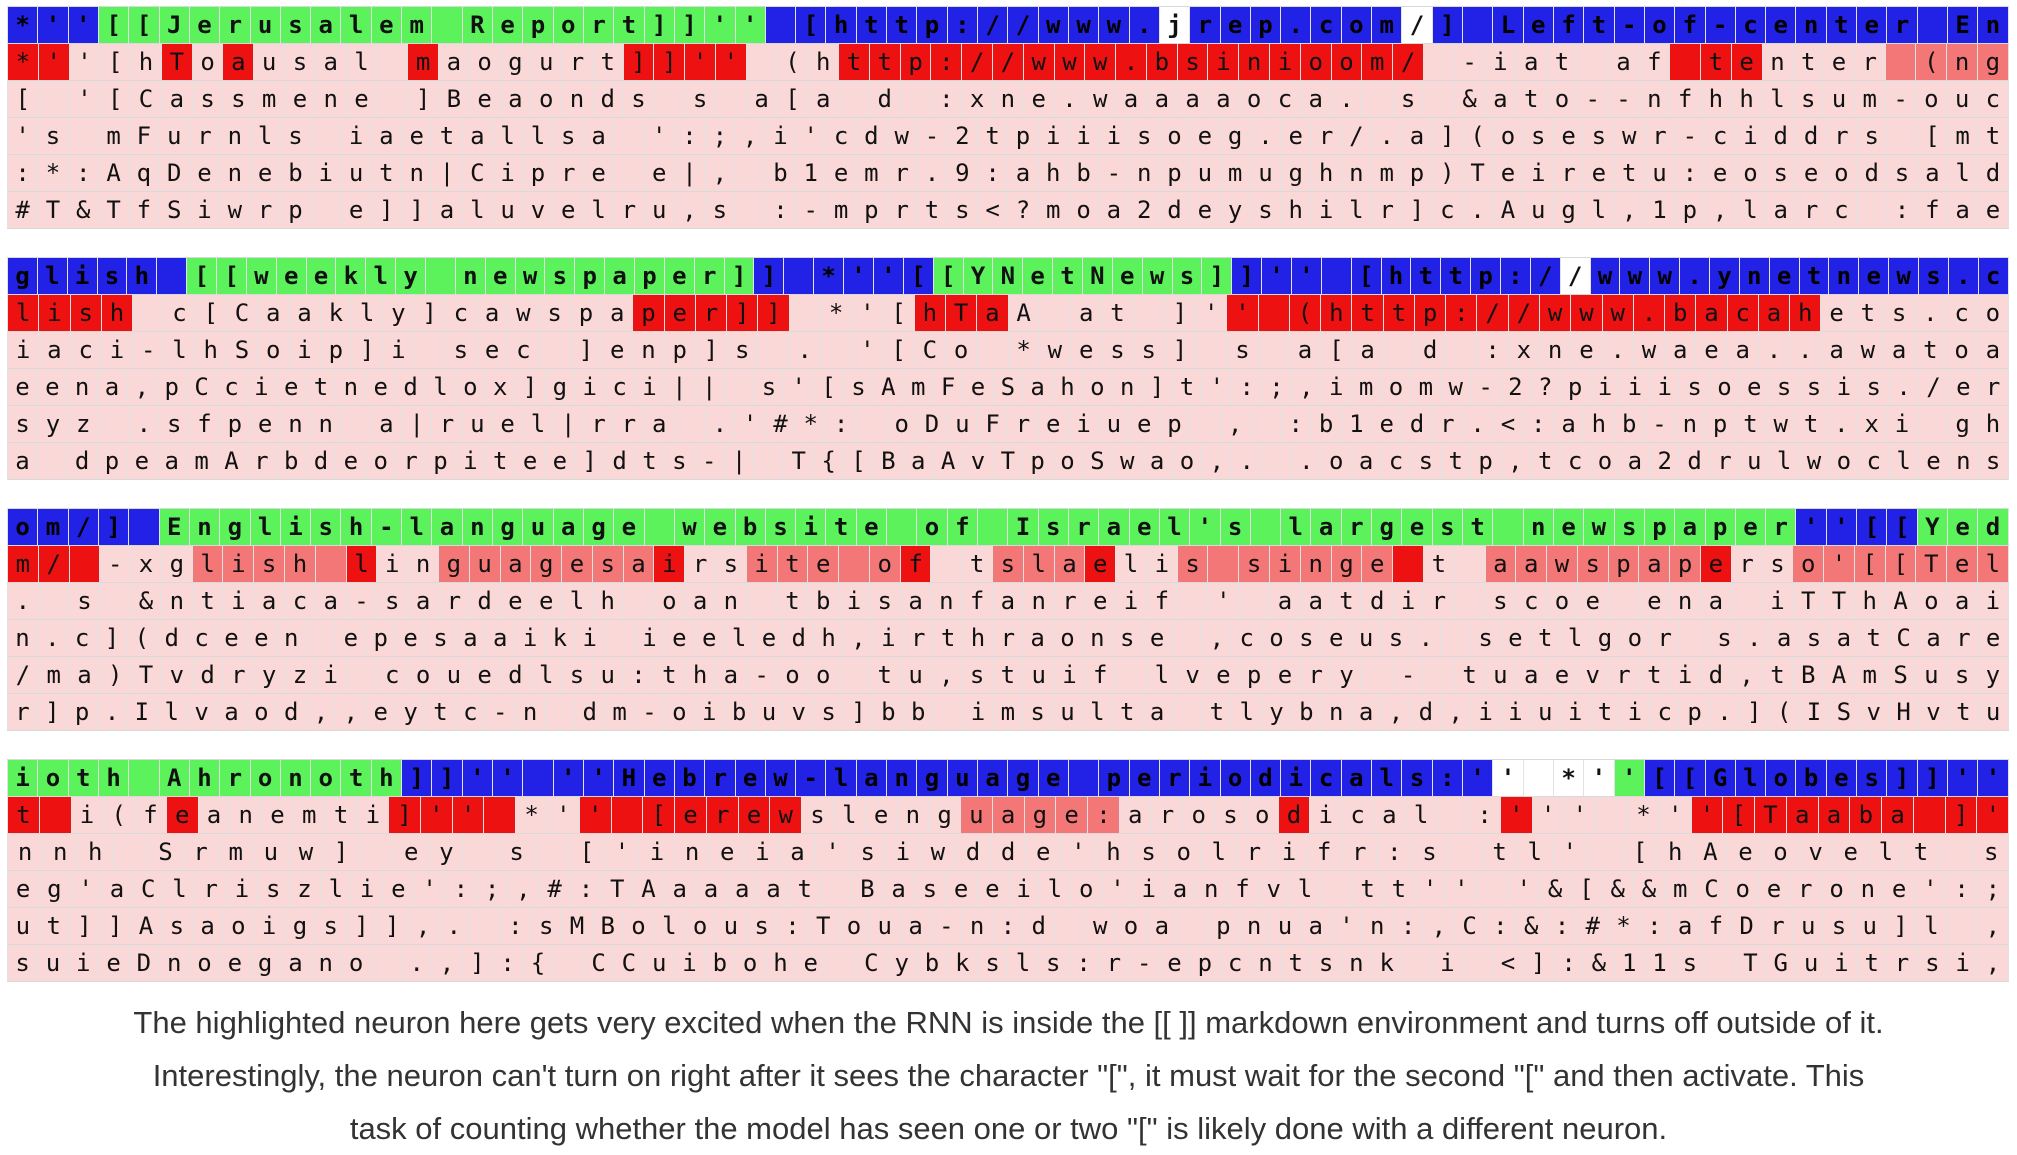 The image size is (2017, 1155). What do you see at coordinates (689, 778) in the screenshot?
I see `input-char-cell: b` at bounding box center [689, 778].